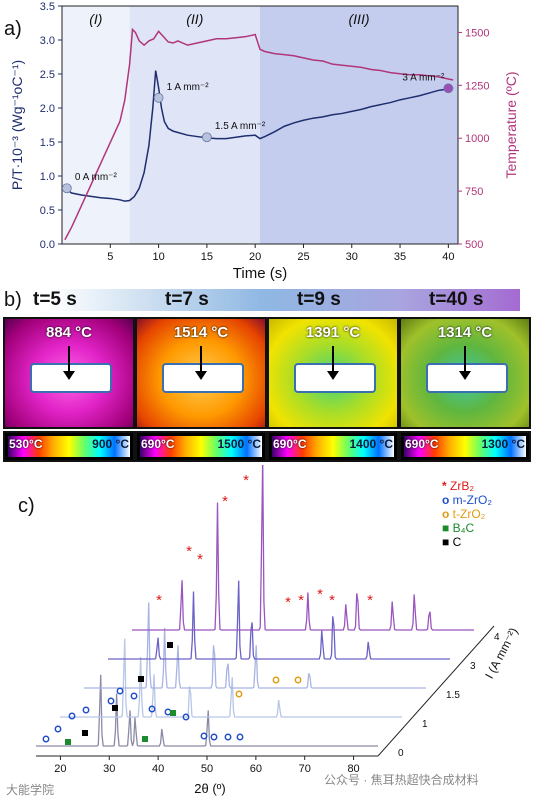 The height and width of the screenshot is (806, 535). Describe the element at coordinates (497, 637) in the screenshot. I see `current-density-label: 4` at that location.